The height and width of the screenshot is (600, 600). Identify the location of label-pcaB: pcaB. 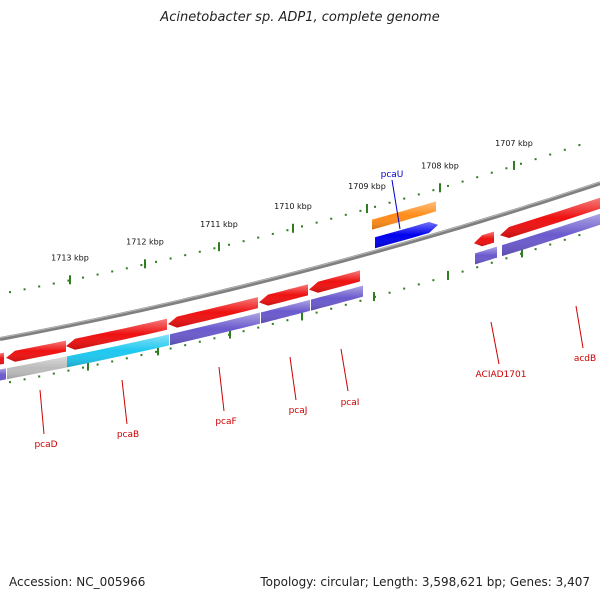
(128, 435).